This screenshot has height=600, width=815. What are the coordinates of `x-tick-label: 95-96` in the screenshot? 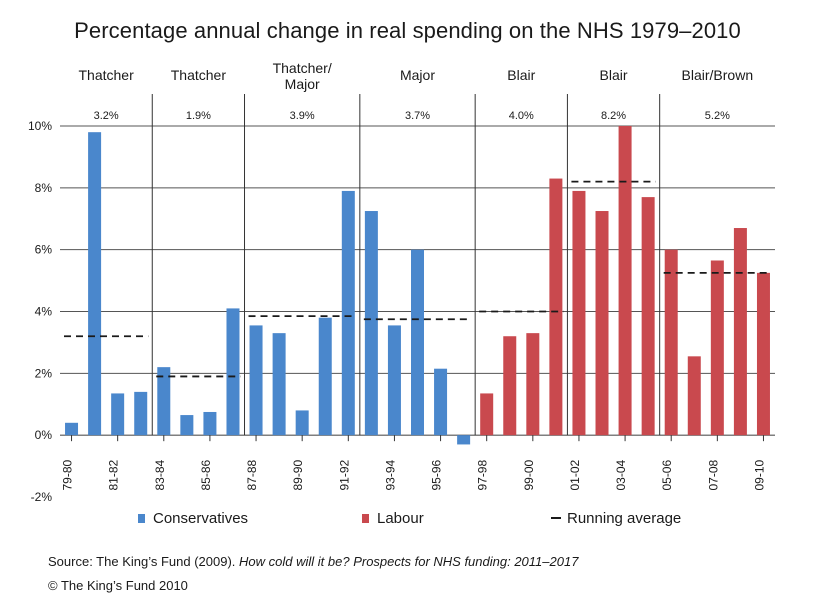 It's located at (437, 475).